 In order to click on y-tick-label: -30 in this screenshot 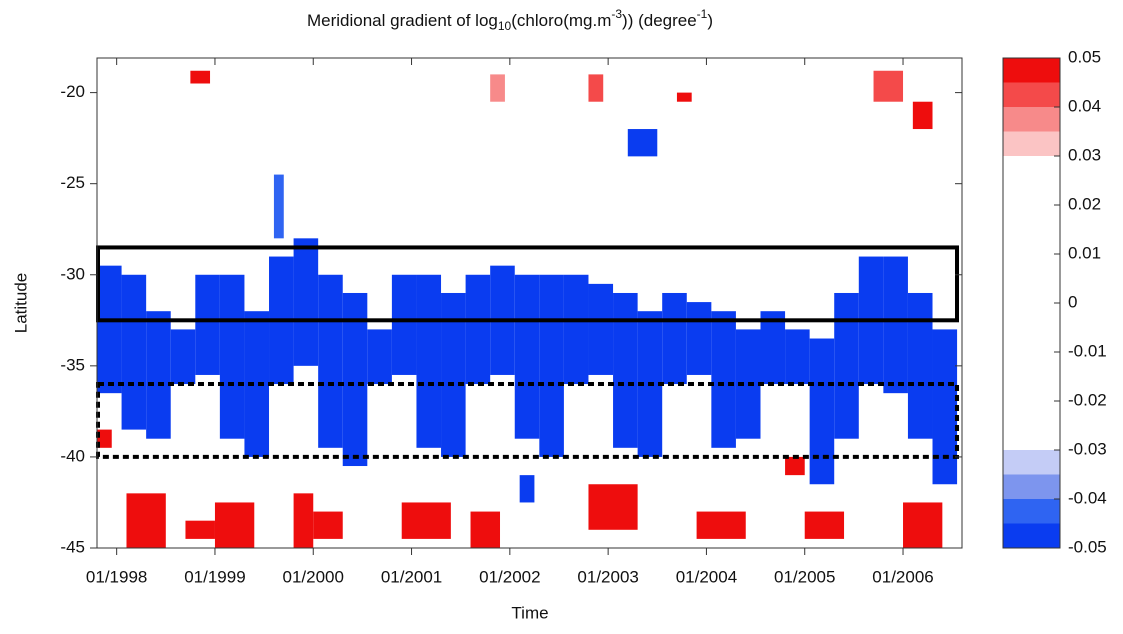, I will do `click(72, 273)`.